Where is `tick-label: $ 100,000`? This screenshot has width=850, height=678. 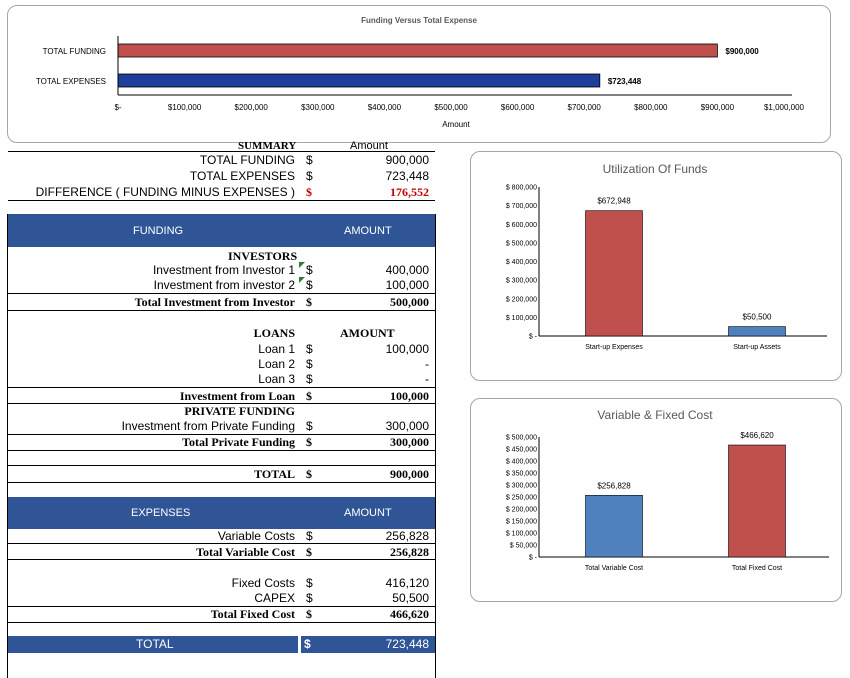 tick-label: $ 100,000 is located at coordinates (521, 534).